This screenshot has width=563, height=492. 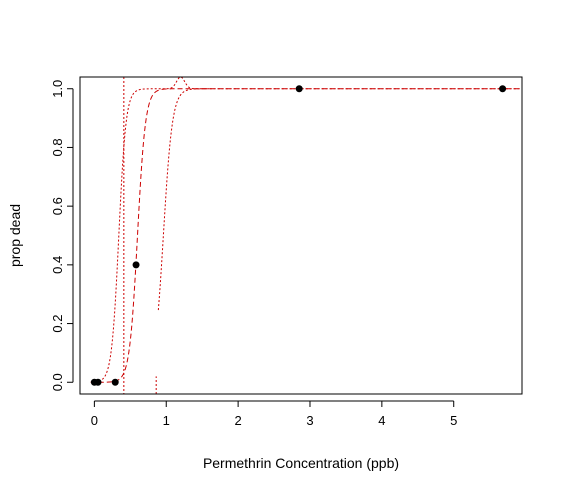 What do you see at coordinates (301, 463) in the screenshot?
I see `x-axis-label: Permethrin Concentration (ppb)` at bounding box center [301, 463].